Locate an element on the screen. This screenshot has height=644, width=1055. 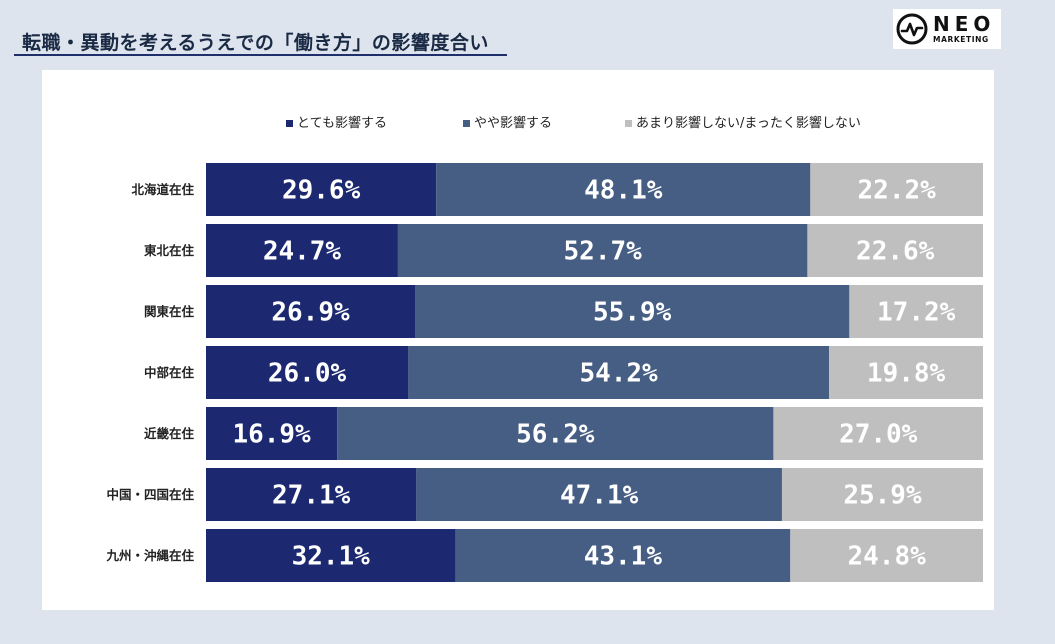
category-label: 九州・沖縄在住 is located at coordinates (149, 555).